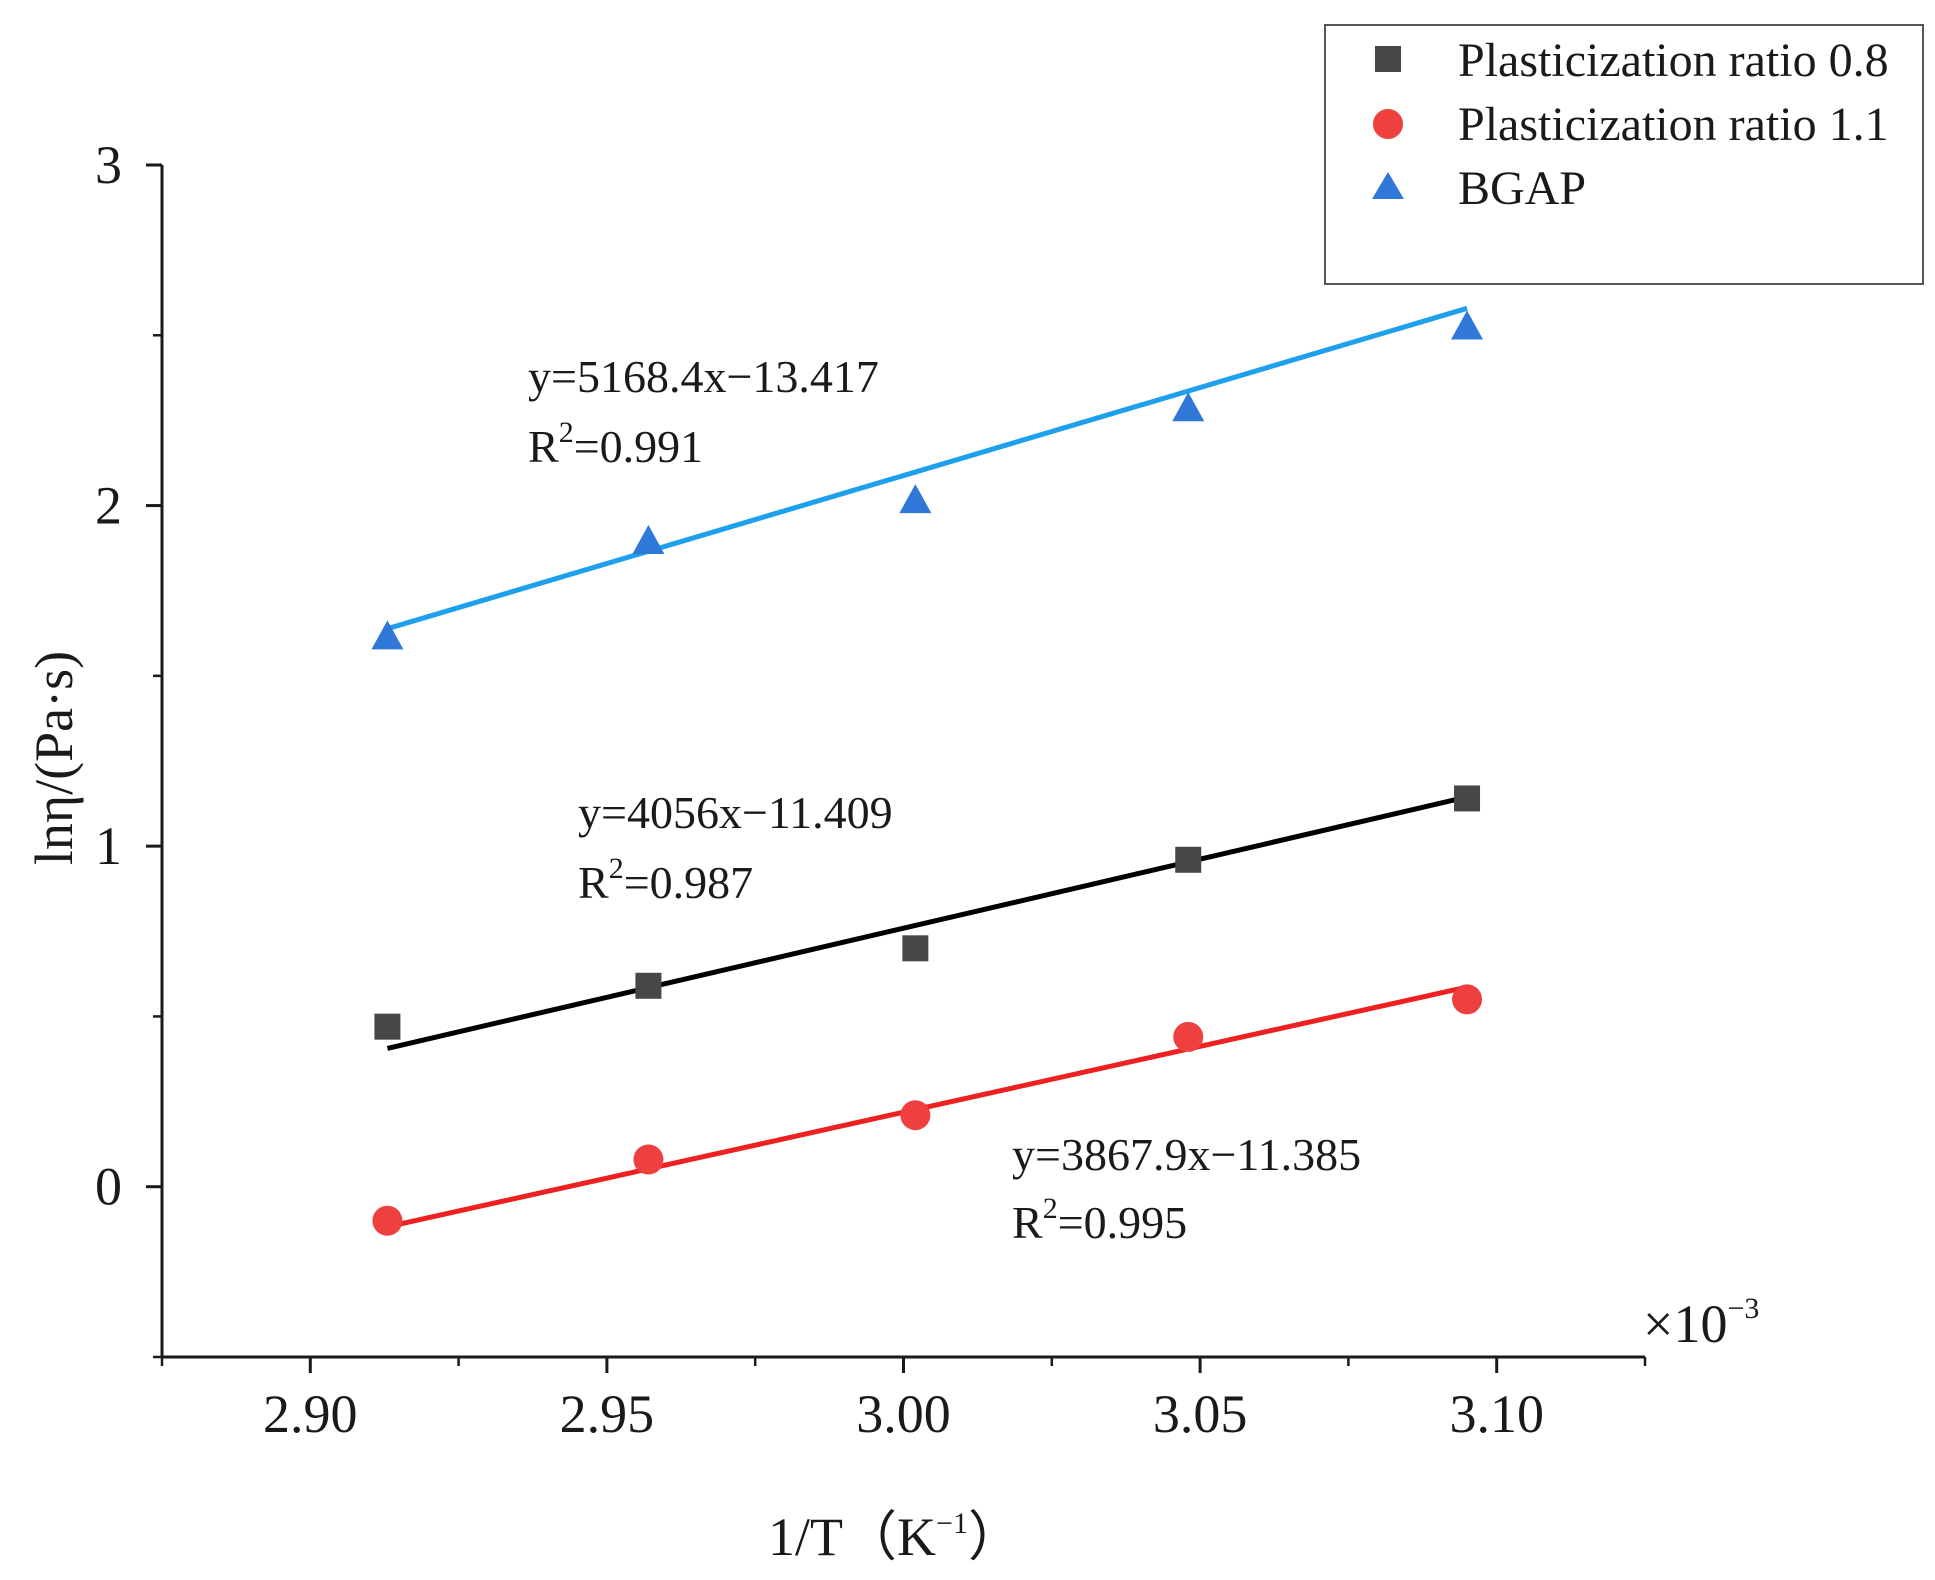 The image size is (1935, 1580). What do you see at coordinates (703, 376) in the screenshot?
I see `equation-bgap: y=5168.4x−13.417` at bounding box center [703, 376].